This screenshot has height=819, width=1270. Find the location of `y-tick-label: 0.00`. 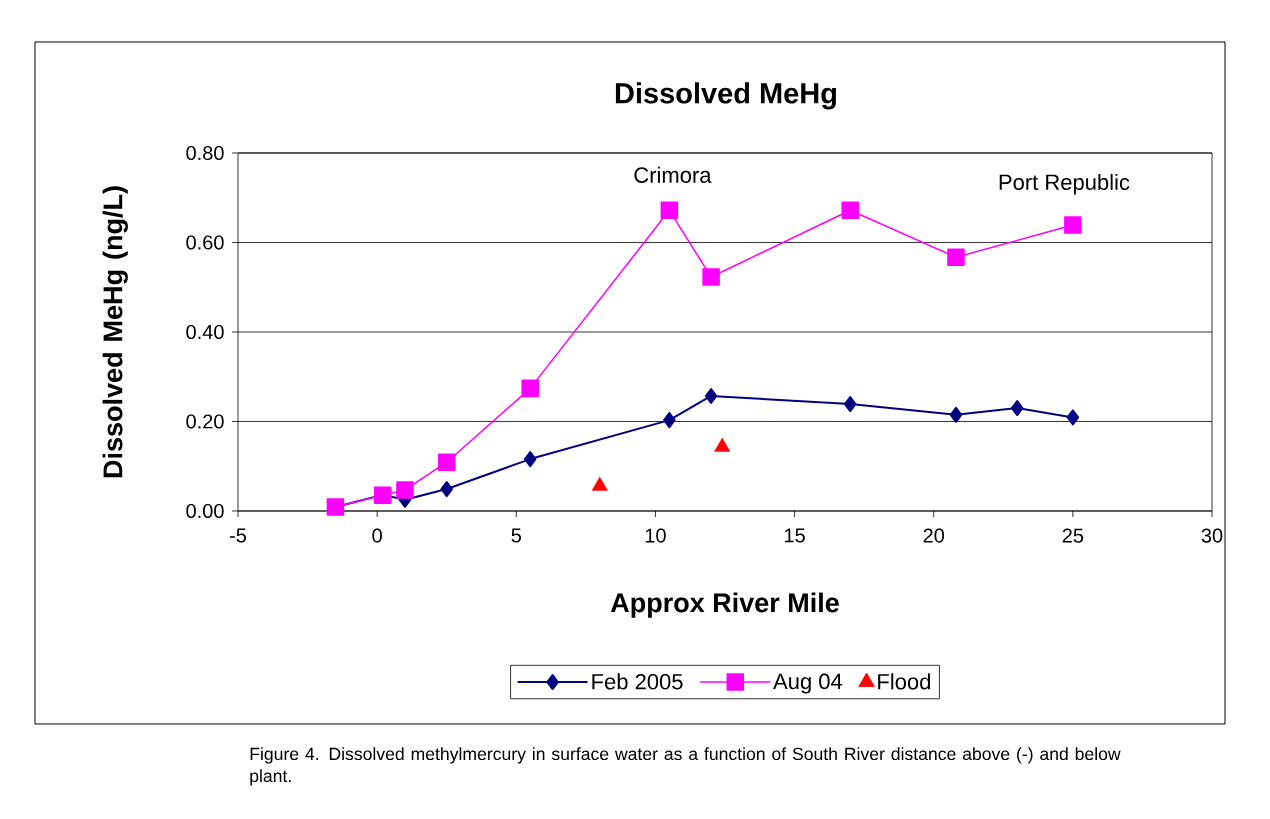

y-tick-label: 0.00 is located at coordinates (205, 511).